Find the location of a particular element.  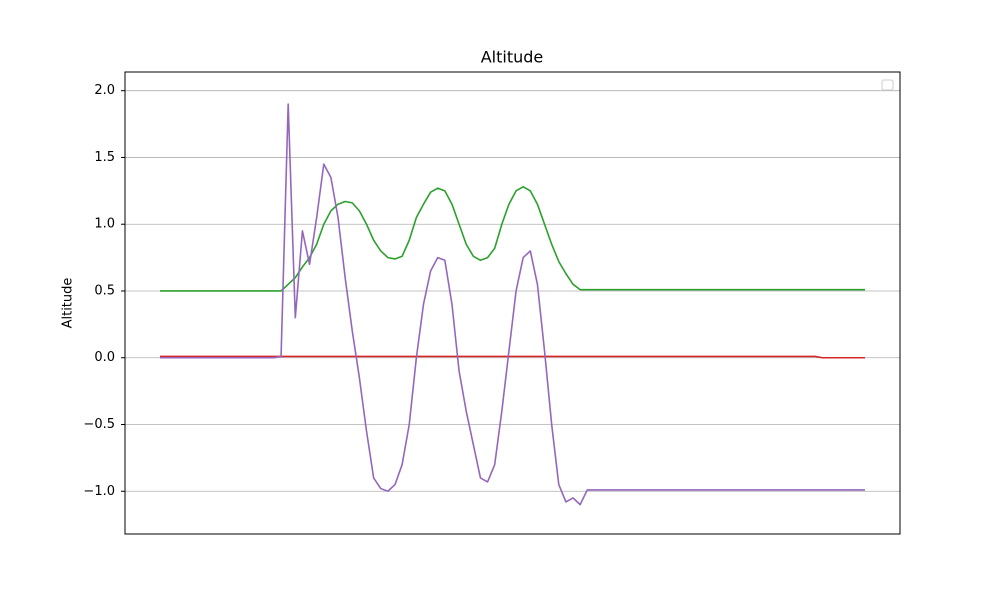

y-tick-label: −0.5 is located at coordinates (99, 424).